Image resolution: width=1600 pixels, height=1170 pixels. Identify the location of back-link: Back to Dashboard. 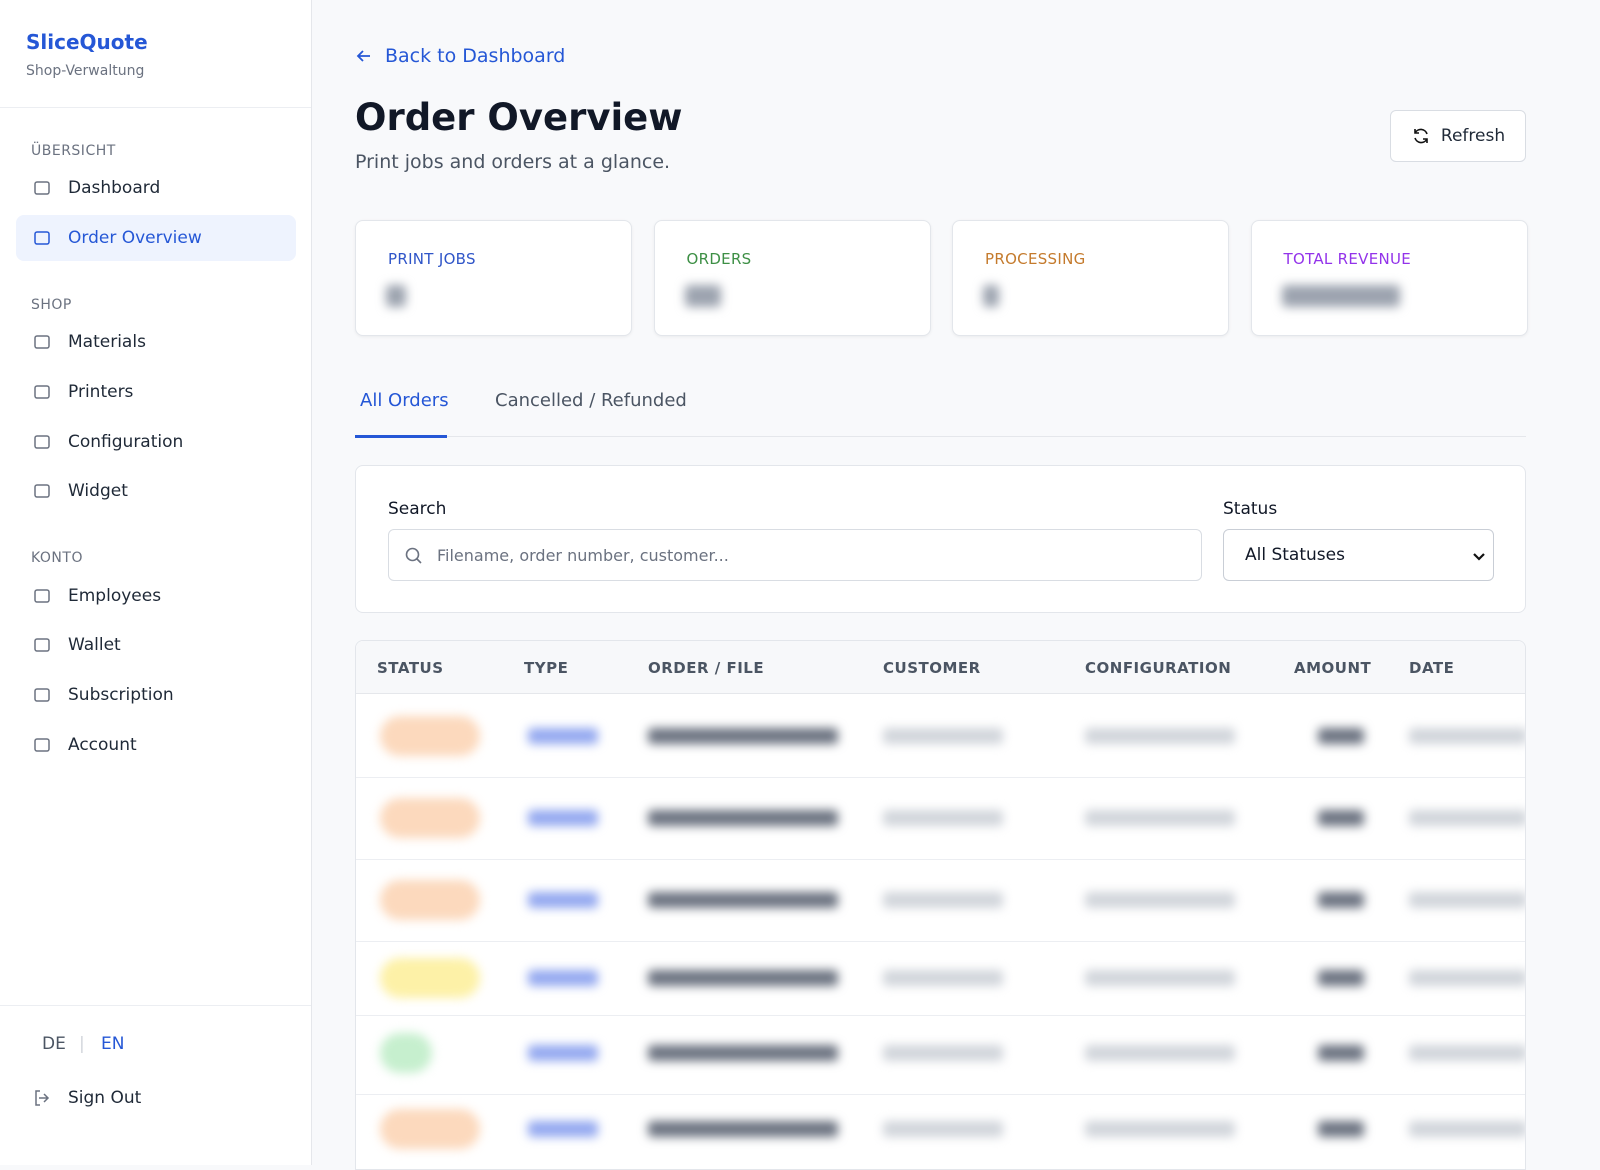
(460, 56).